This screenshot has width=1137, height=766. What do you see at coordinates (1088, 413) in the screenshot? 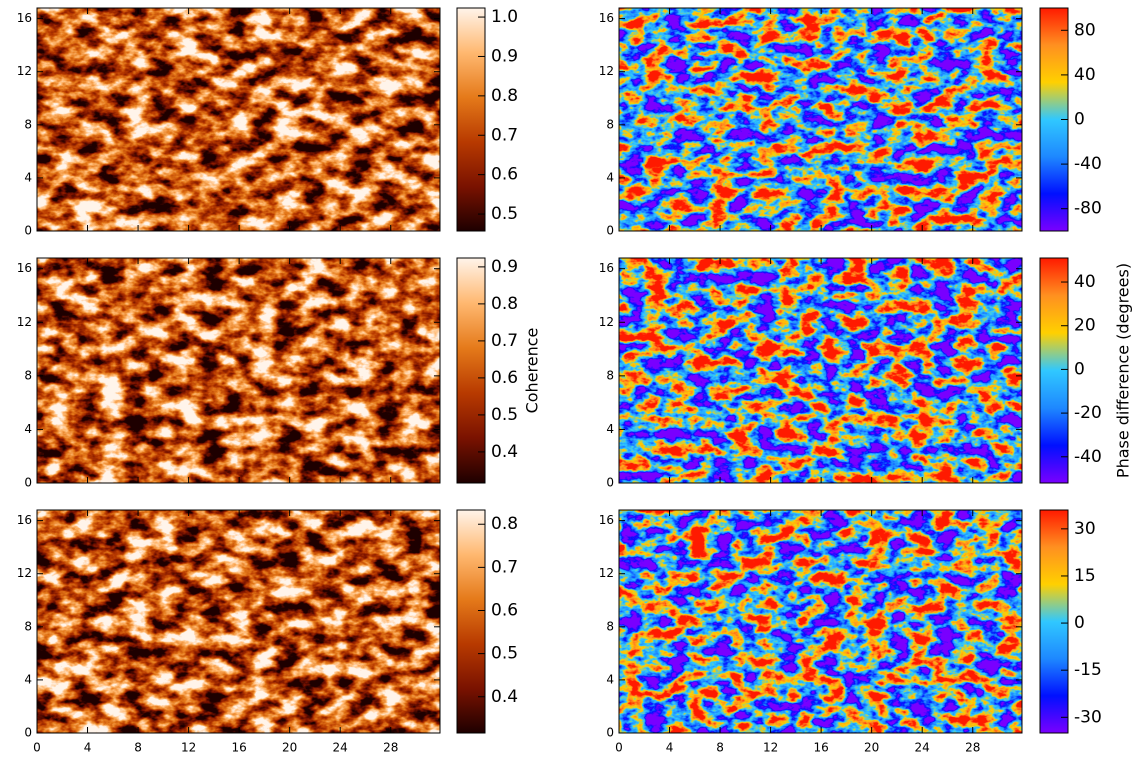
I see `colorbar-tick-label: -20` at bounding box center [1088, 413].